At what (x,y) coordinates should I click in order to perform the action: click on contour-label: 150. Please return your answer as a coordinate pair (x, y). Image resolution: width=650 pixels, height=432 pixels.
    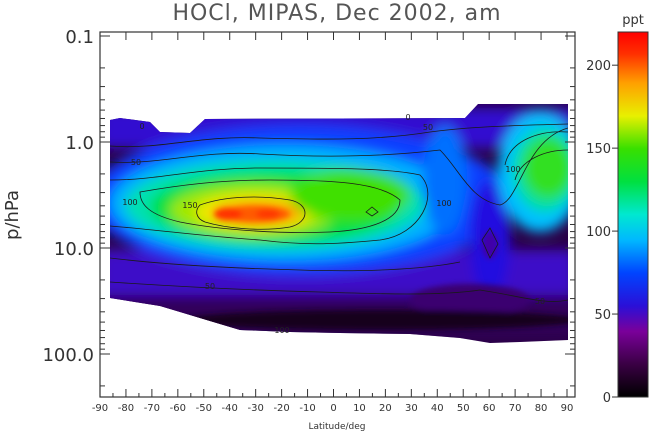
    Looking at the image, I should click on (189, 205).